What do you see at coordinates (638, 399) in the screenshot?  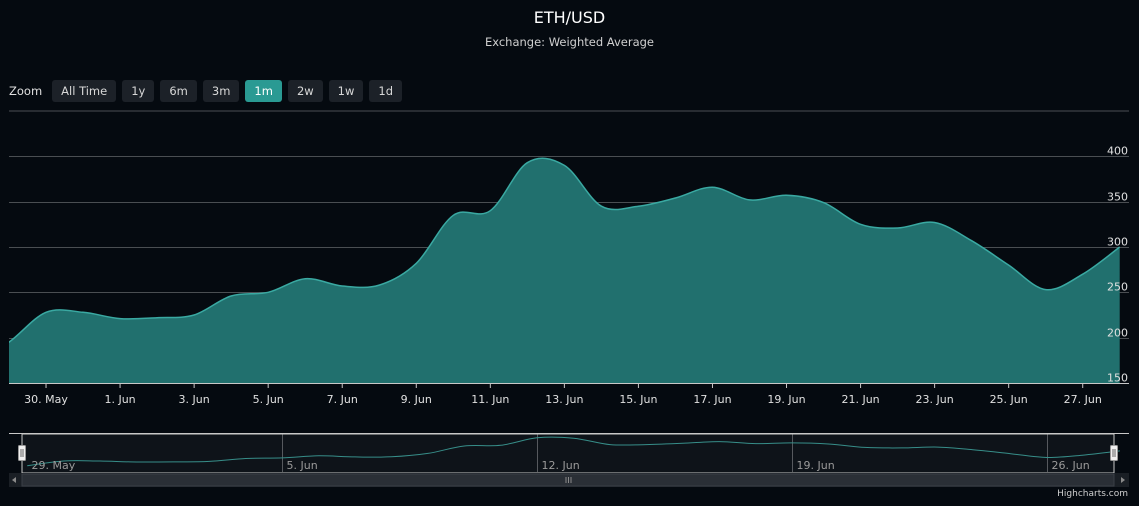 I see `x-tick-label: 15. Jun` at bounding box center [638, 399].